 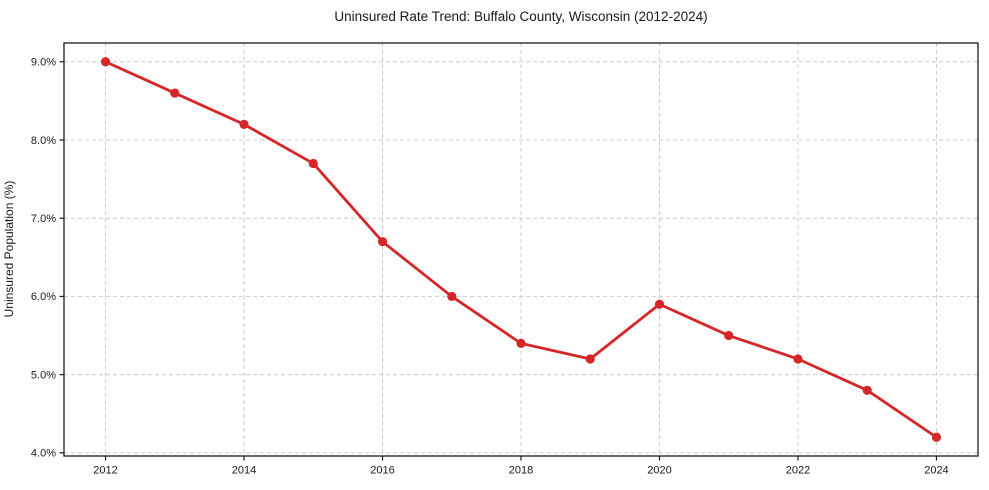 I want to click on y-tick-label: 5.0%, so click(x=43, y=375).